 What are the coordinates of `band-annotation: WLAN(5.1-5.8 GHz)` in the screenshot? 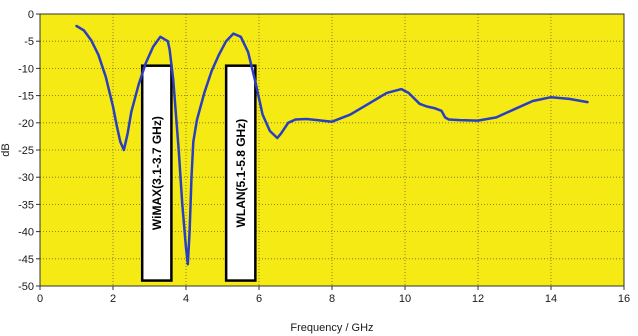 It's located at (240, 173).